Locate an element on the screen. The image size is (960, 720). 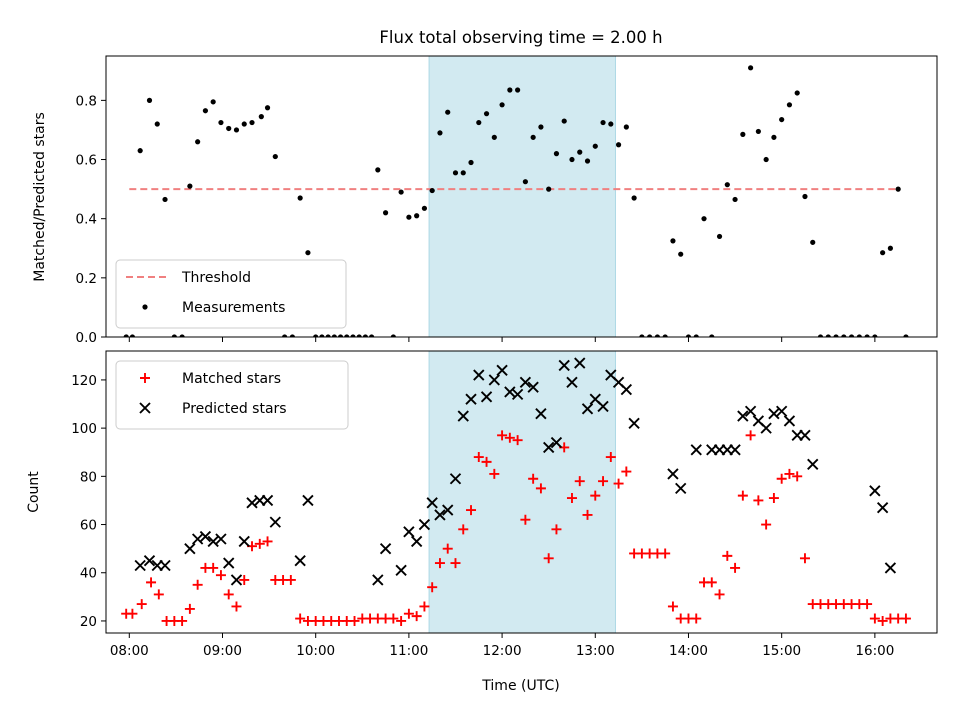
legend: Matched stars Predicted stars is located at coordinates (232, 395).